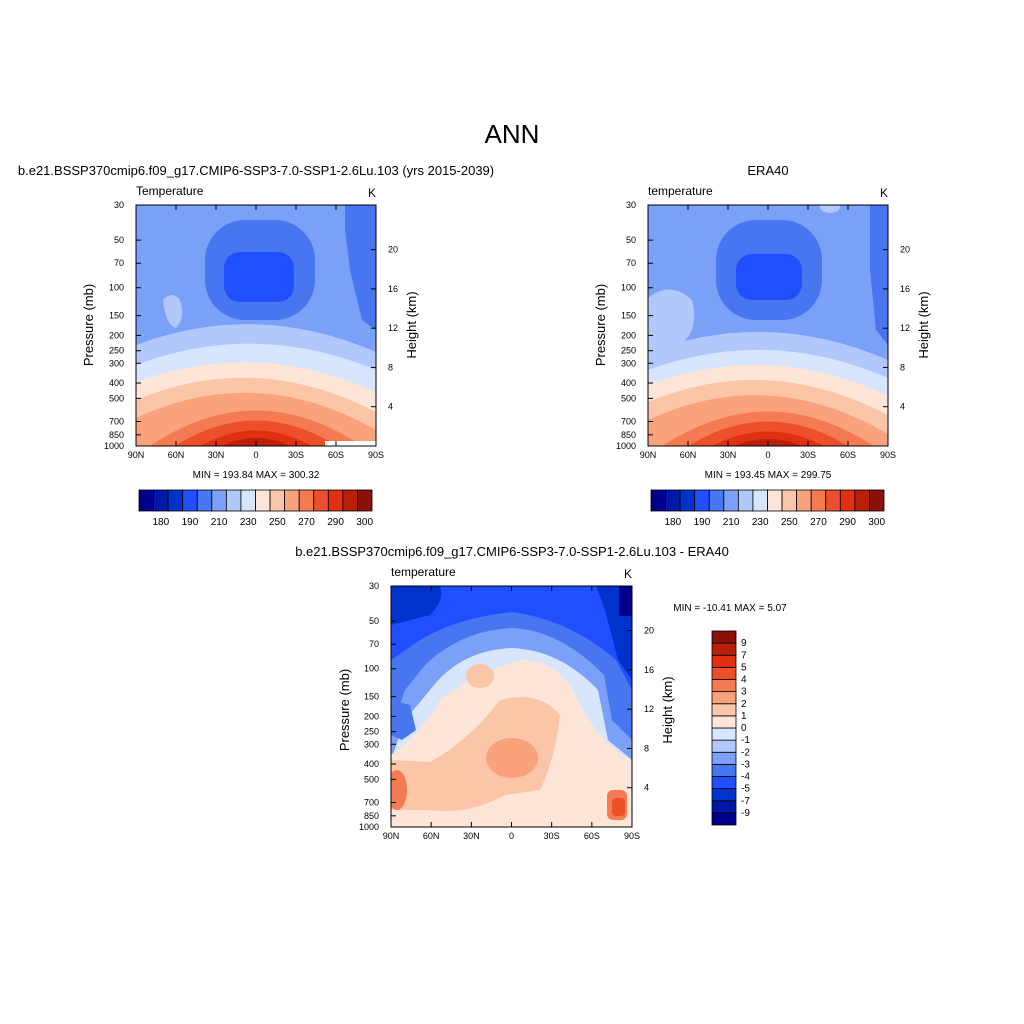 Image resolution: width=1024 pixels, height=1024 pixels. Describe the element at coordinates (905, 328) in the screenshot. I see `y2-tick-label: 12` at that location.